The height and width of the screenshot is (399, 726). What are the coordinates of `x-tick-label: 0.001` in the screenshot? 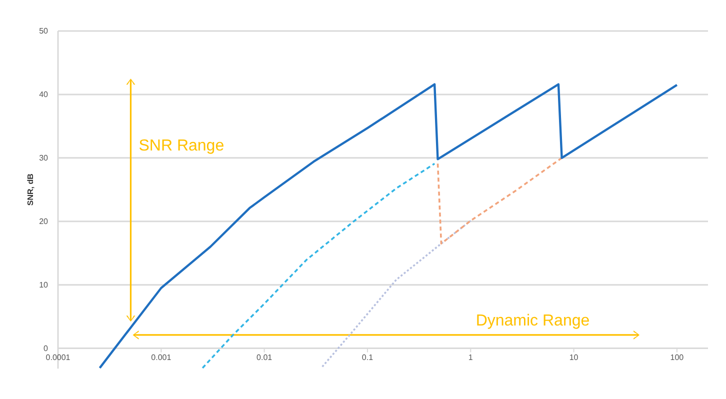 It's located at (161, 357).